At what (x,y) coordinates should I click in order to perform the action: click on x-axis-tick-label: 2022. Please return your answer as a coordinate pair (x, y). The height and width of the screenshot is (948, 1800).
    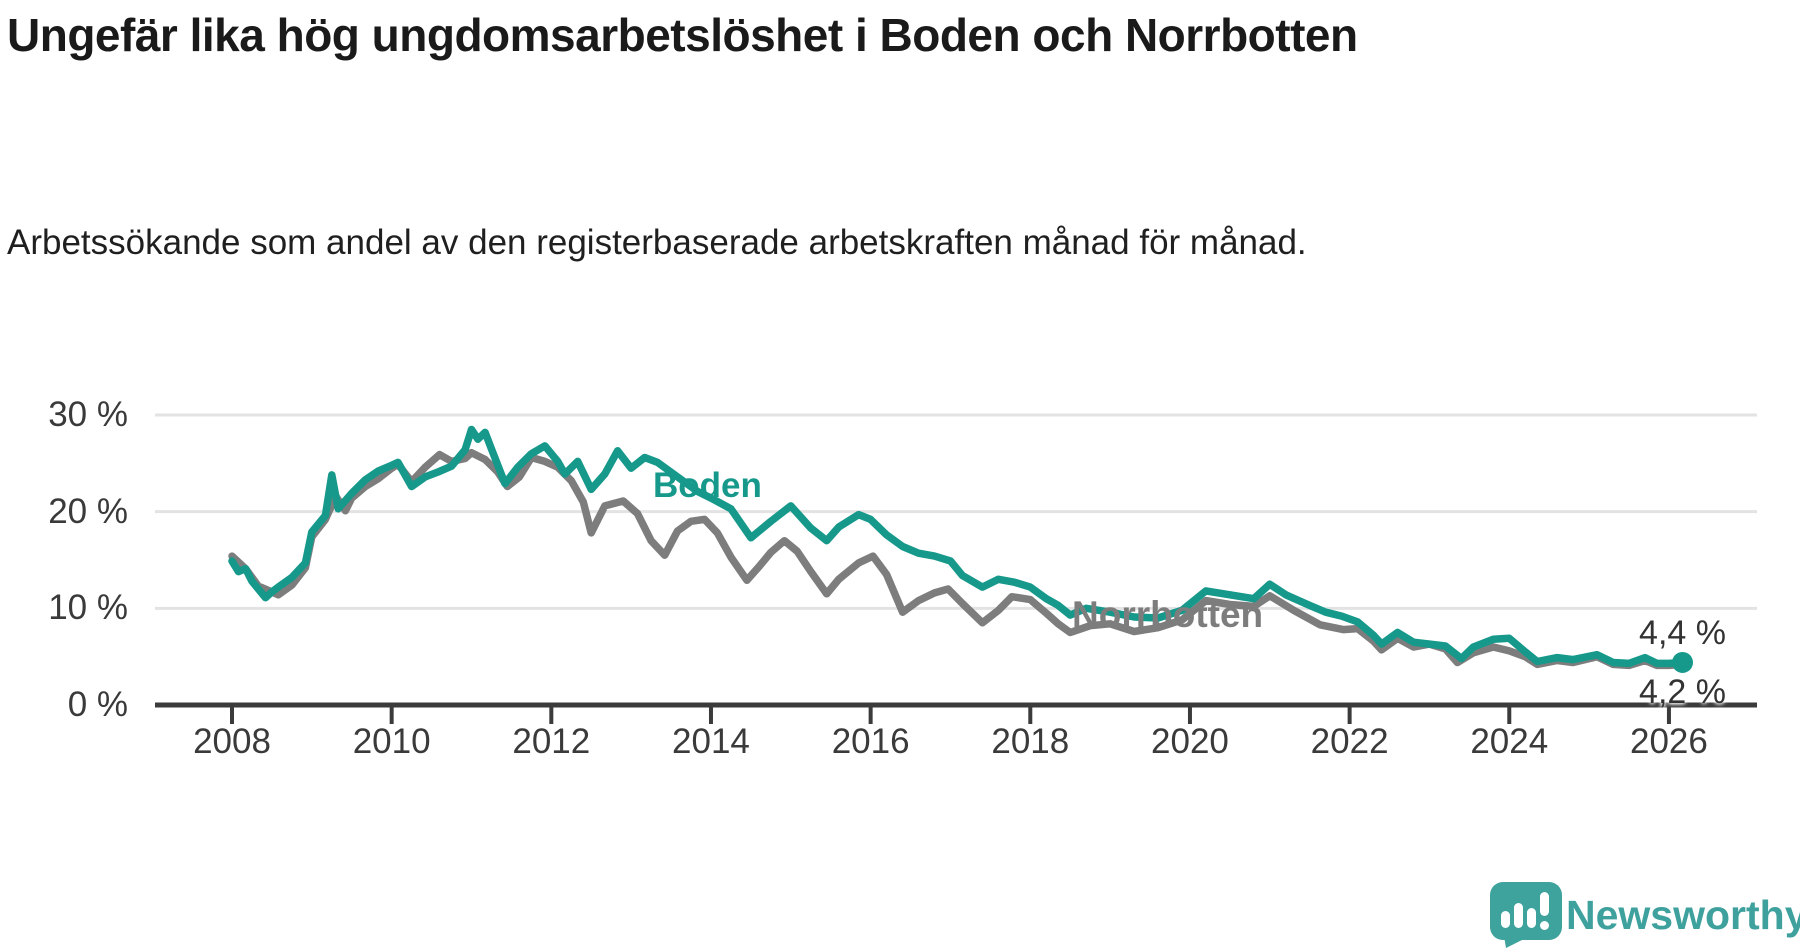
    Looking at the image, I should click on (1349, 741).